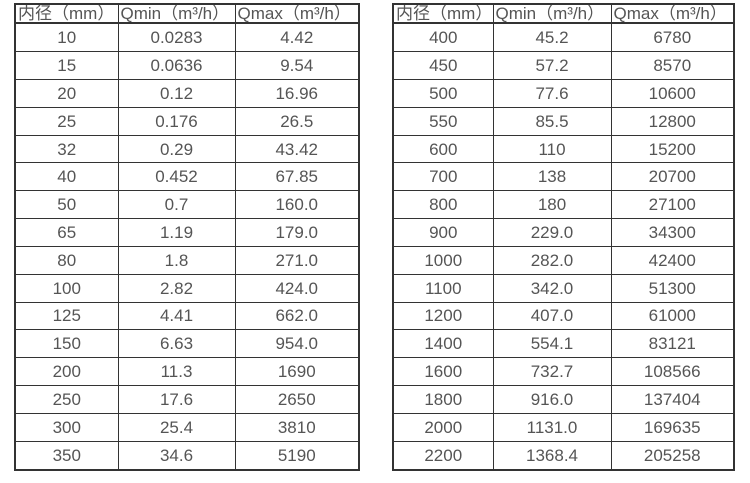 The image size is (750, 483). Describe the element at coordinates (552, 260) in the screenshot. I see `table-cell: 282.0` at that location.